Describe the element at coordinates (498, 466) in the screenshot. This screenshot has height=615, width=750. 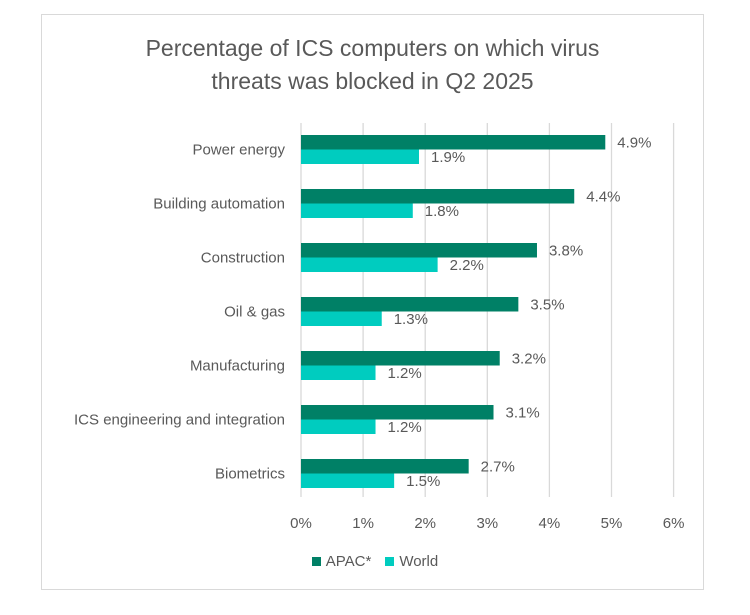
I see `data-label: 2.7%` at that location.